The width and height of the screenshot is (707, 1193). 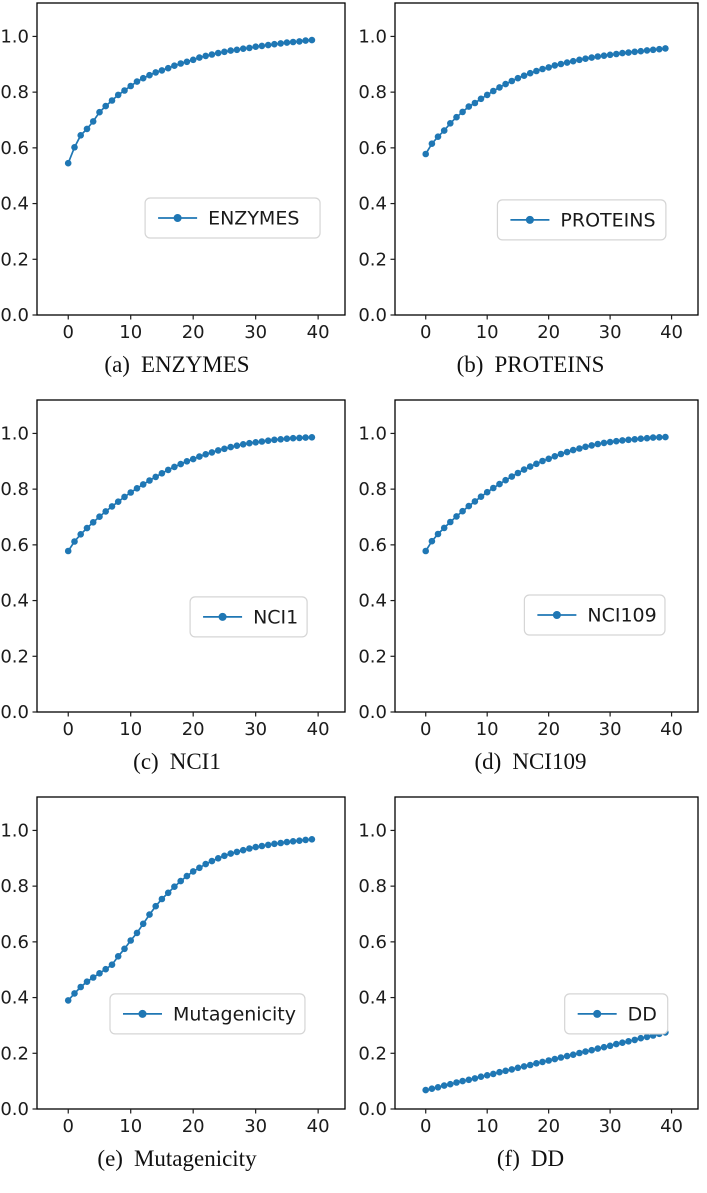 What do you see at coordinates (508, 1158) in the screenshot?
I see `caption-index: (f)` at bounding box center [508, 1158].